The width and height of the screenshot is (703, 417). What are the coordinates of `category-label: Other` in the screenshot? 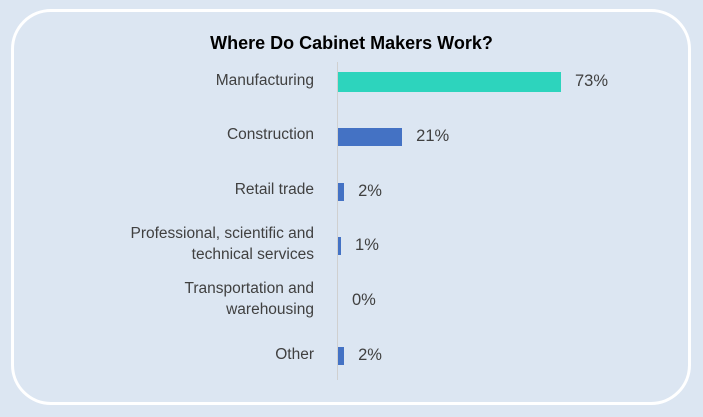 It's located at (294, 354).